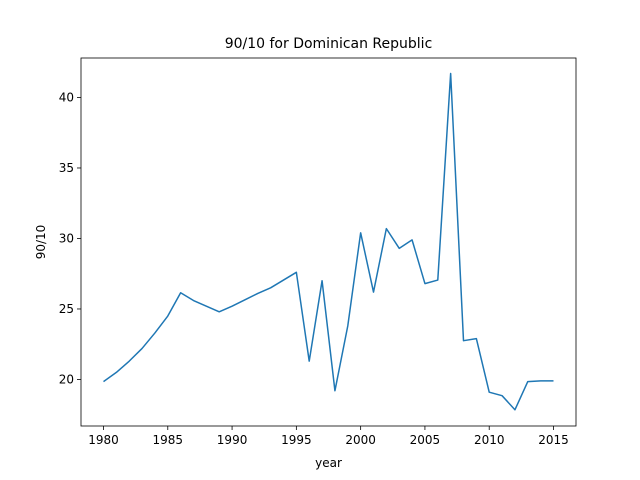  Describe the element at coordinates (296, 440) in the screenshot. I see `x-tick-label: 1995` at that location.